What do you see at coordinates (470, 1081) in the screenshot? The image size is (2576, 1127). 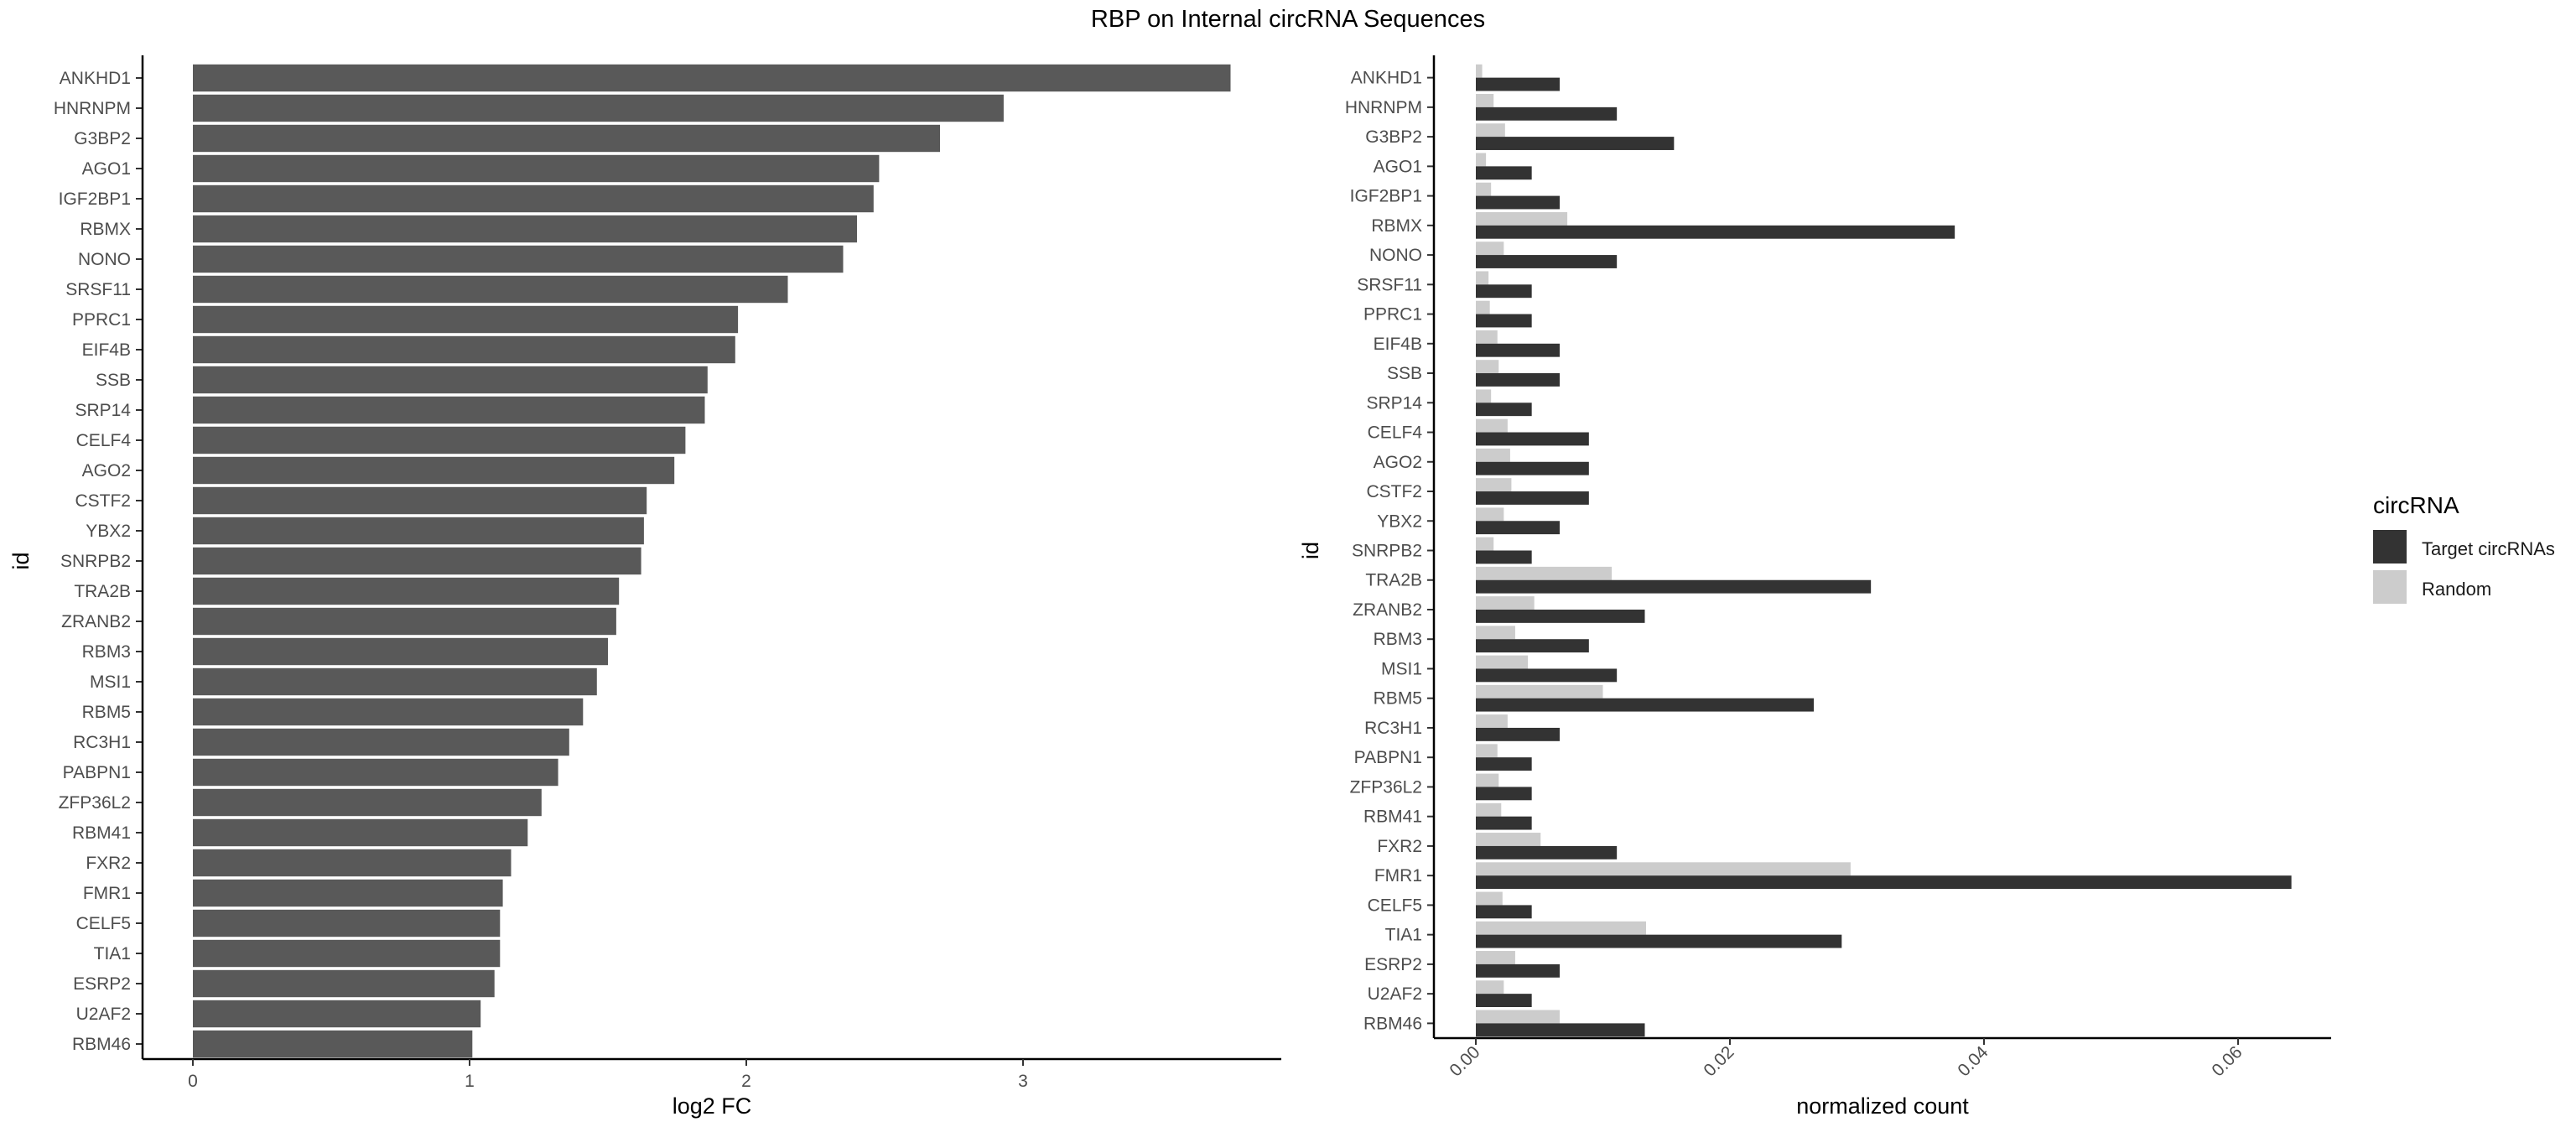 I see `x-tick-label: 1` at bounding box center [470, 1081].